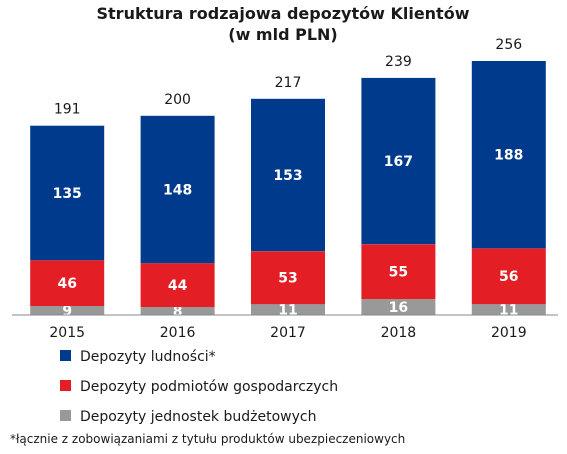 The width and height of the screenshot is (567, 454). What do you see at coordinates (198, 417) in the screenshot?
I see `legend-label: Depozyty jednostek budżetowych` at bounding box center [198, 417].